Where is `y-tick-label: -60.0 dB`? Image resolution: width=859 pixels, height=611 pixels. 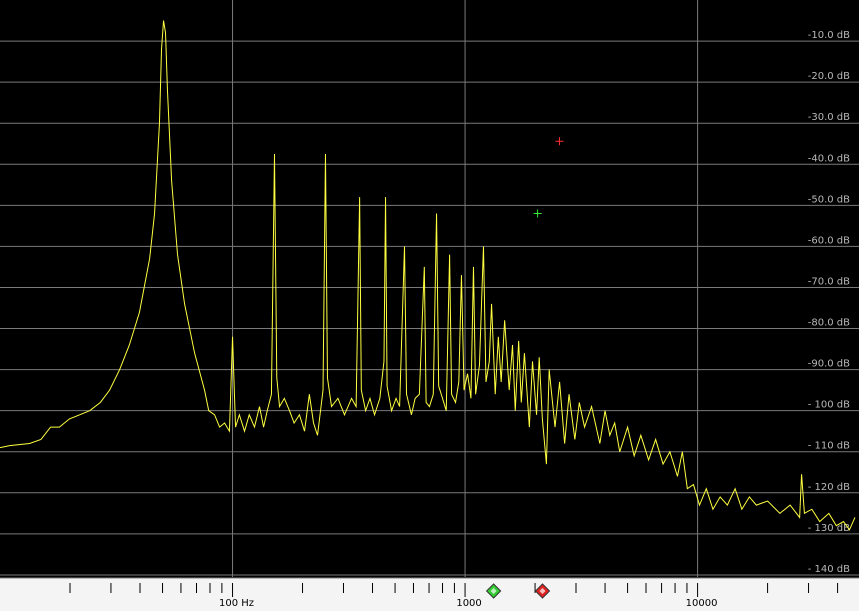 y-tick-label: -60.0 dB is located at coordinates (829, 240).